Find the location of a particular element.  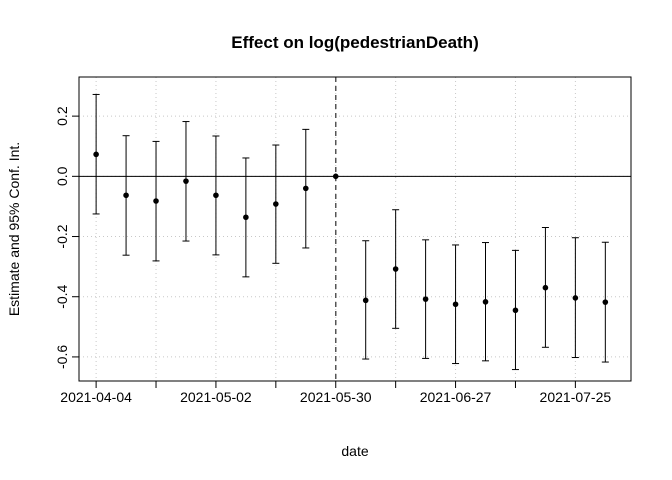

x-tick-label: 2021-07-25 is located at coordinates (576, 397).